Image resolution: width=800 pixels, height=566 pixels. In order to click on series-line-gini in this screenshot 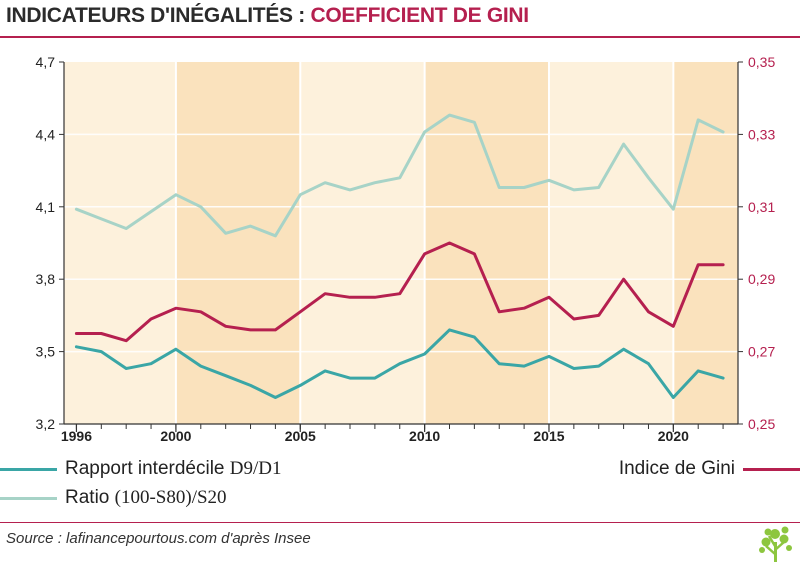, I will do `click(399, 292)`.